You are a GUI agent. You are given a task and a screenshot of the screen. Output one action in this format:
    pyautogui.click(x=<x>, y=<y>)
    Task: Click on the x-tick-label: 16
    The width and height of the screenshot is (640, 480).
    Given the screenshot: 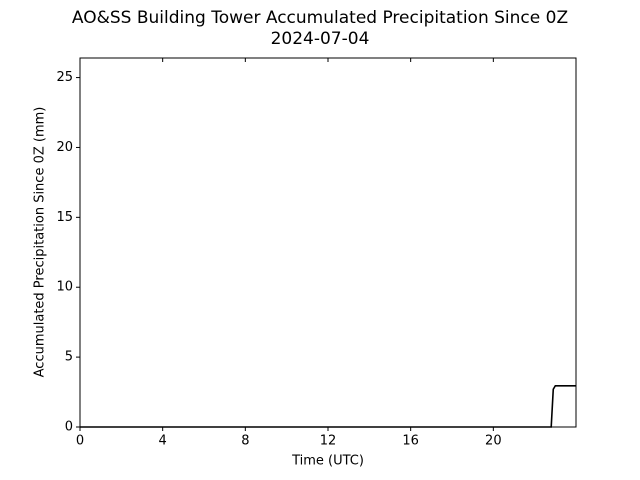 What is the action you would take?
    pyautogui.click(x=410, y=441)
    